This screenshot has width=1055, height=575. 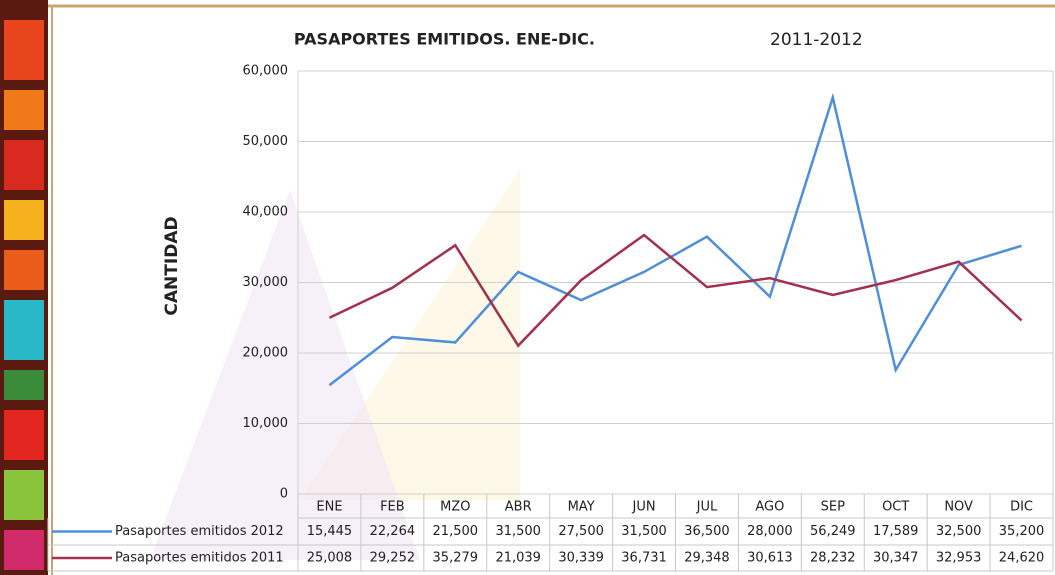 I want to click on table-value: 32,953, so click(x=959, y=558).